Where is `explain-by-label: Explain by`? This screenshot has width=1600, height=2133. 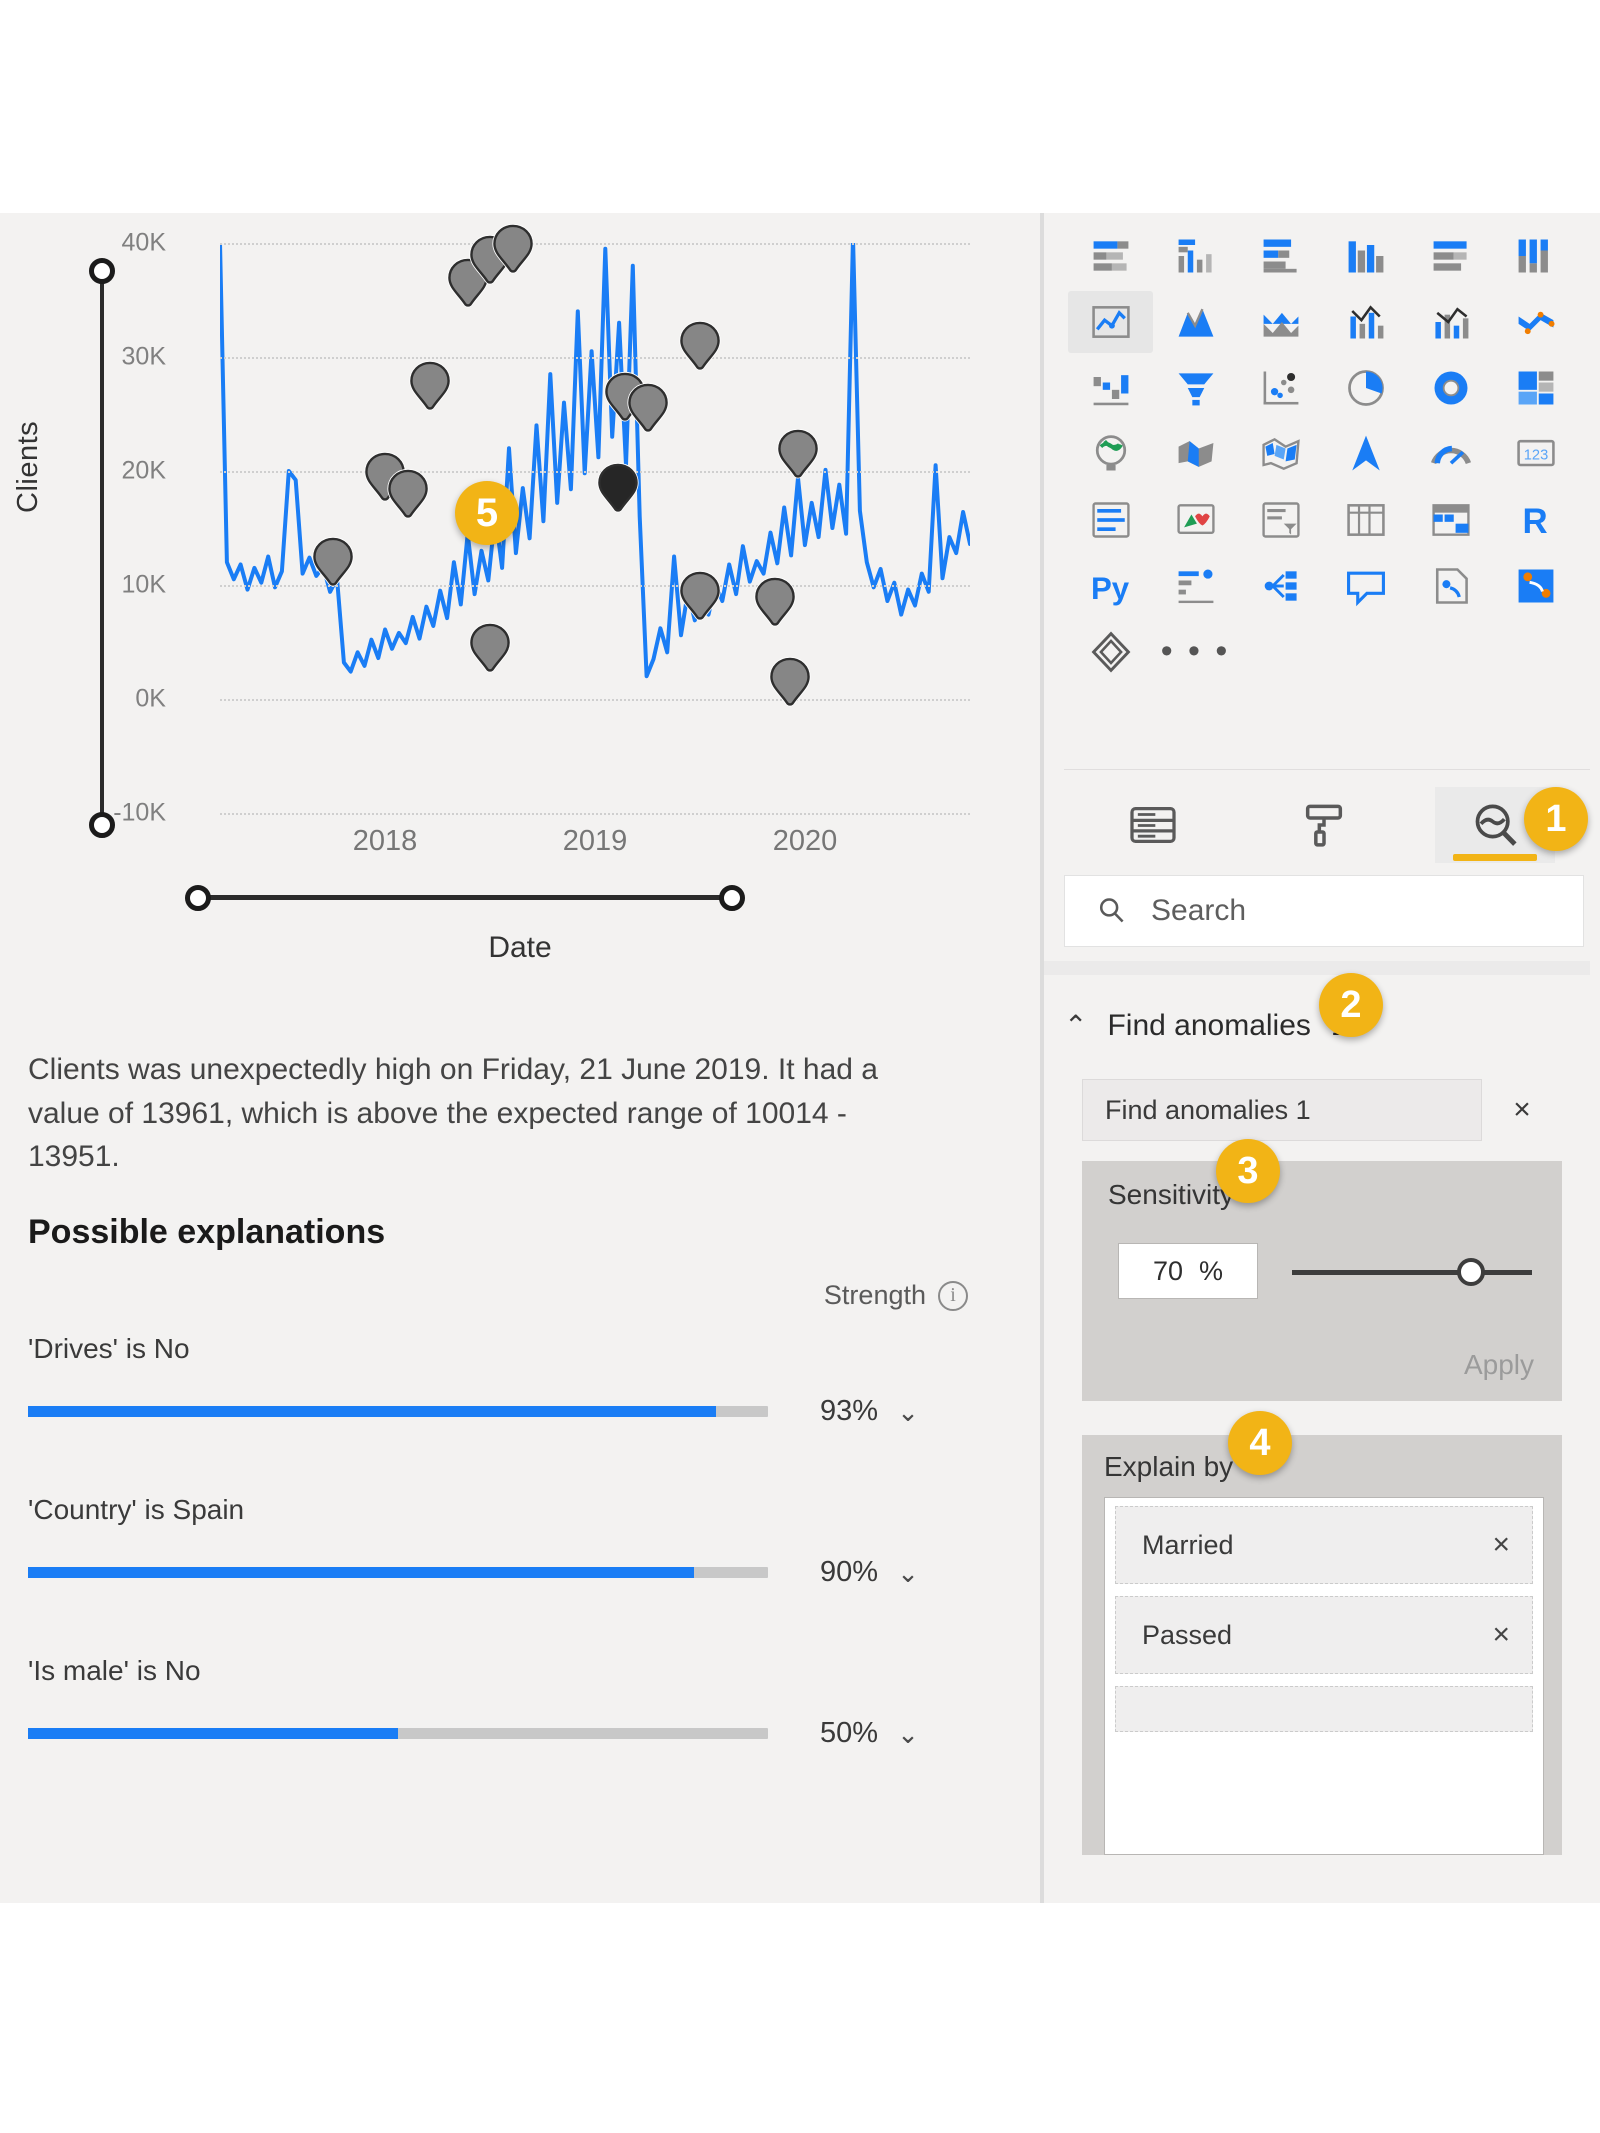
explain-by-label: Explain by is located at coordinates (1169, 1466).